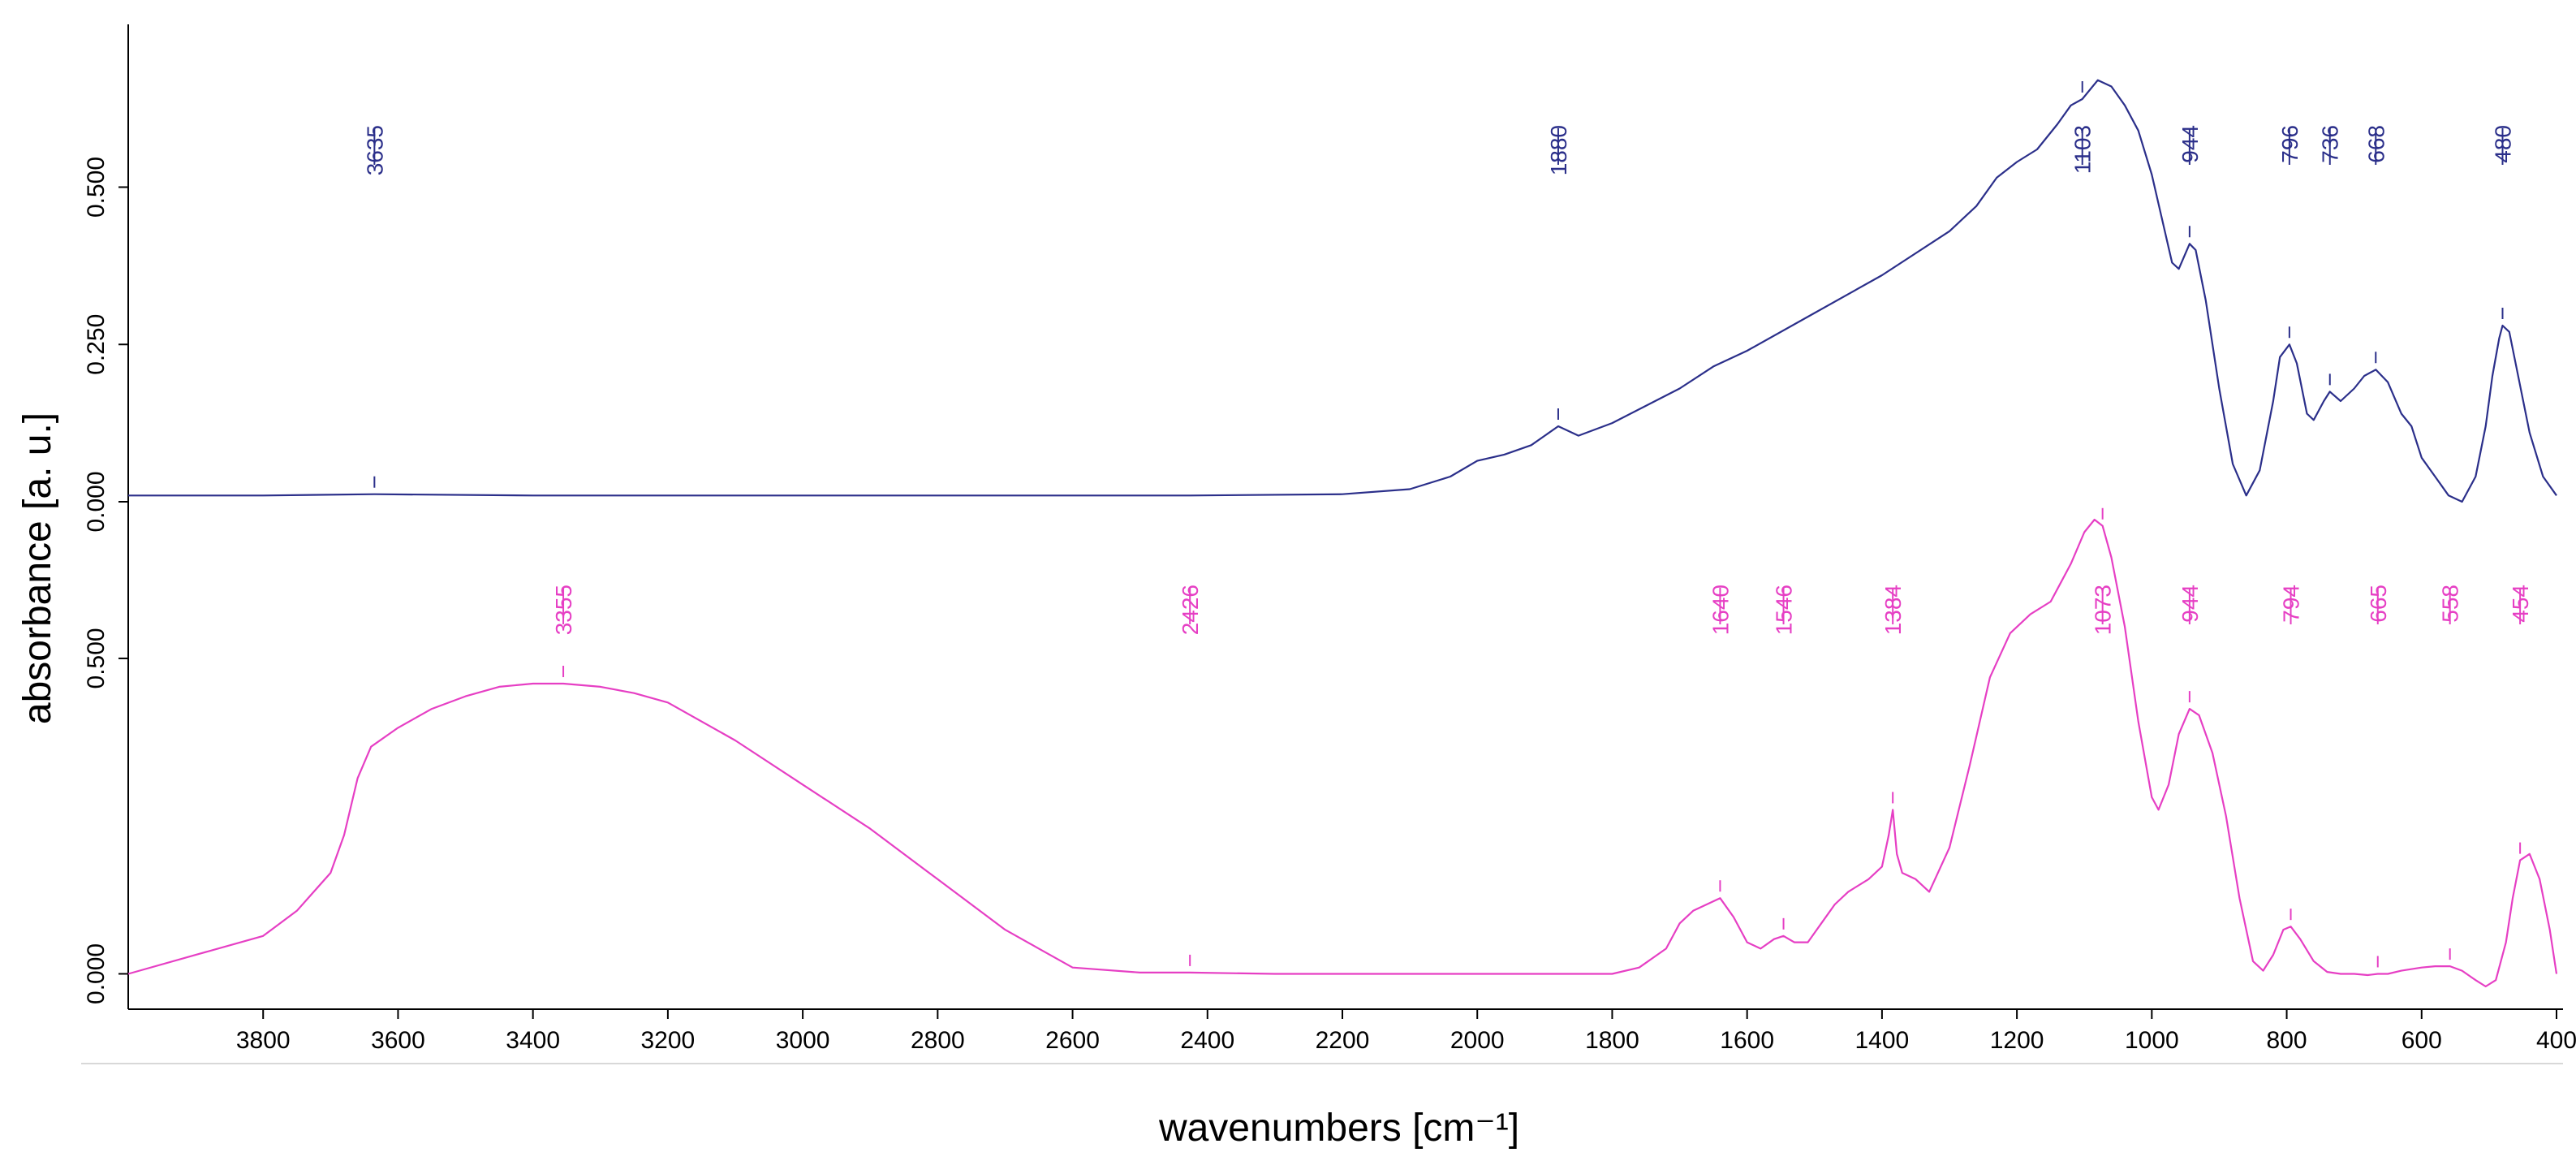 The width and height of the screenshot is (2576, 1174). What do you see at coordinates (1721, 610) in the screenshot?
I see `peak-label: 1640` at bounding box center [1721, 610].